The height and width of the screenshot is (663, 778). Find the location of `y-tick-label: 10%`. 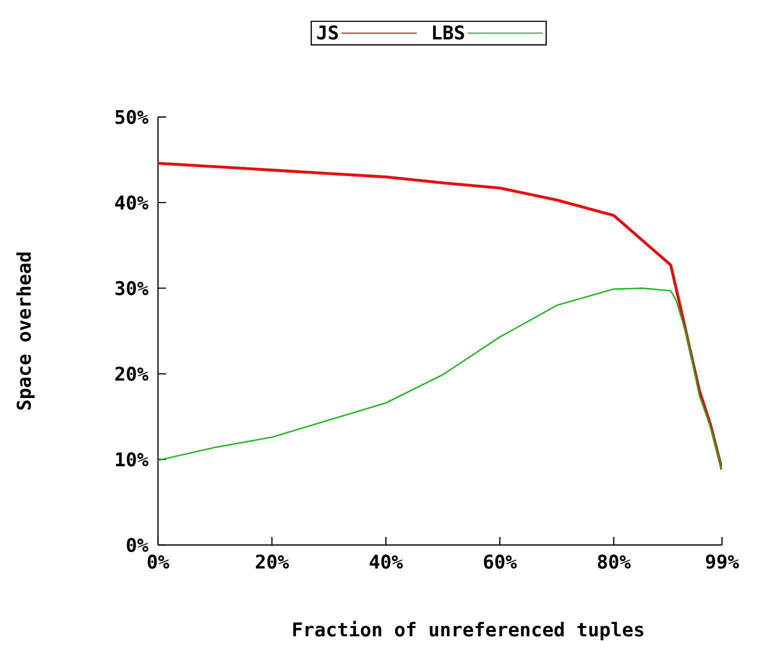

y-tick-label: 10% is located at coordinates (132, 459).